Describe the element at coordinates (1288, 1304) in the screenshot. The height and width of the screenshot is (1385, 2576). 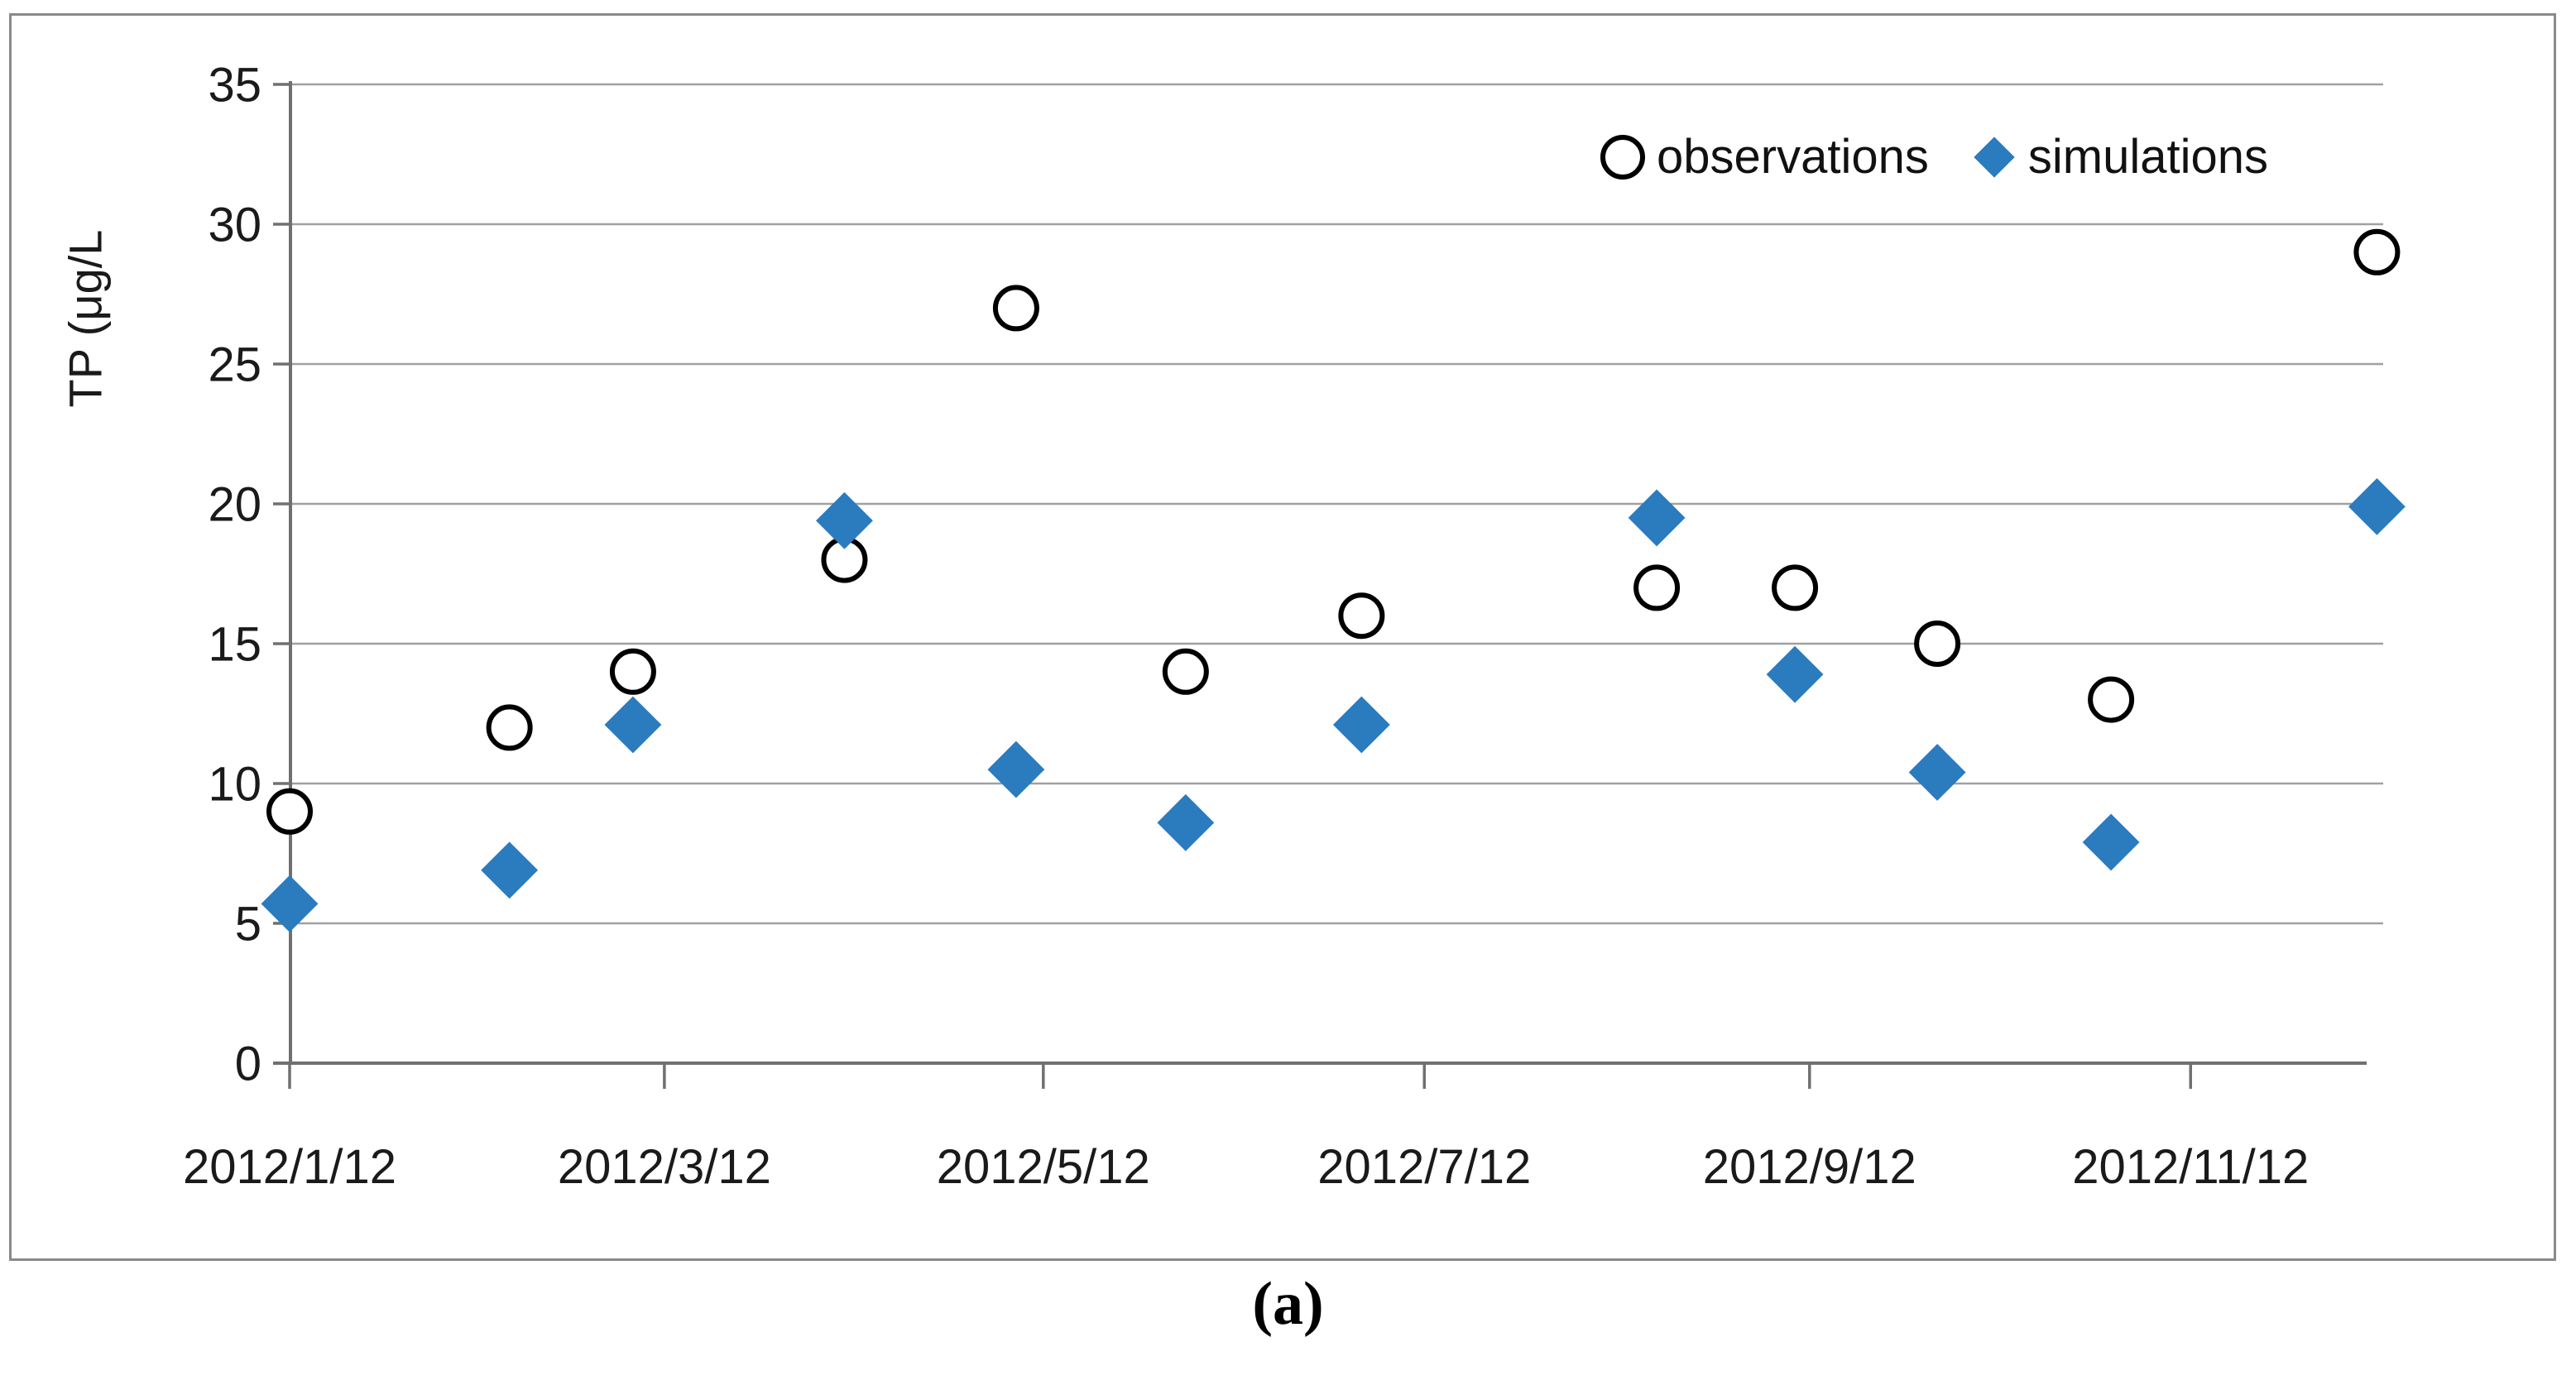
I see `figure-caption: (a)` at that location.